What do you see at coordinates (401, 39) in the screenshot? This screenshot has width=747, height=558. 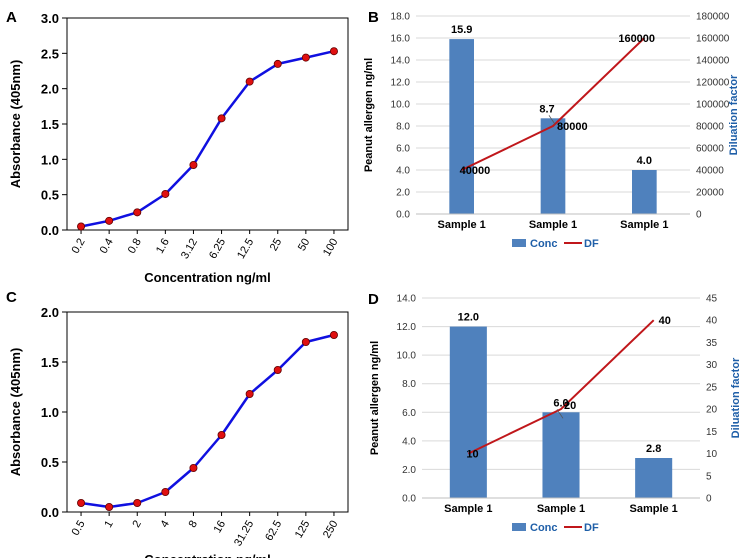 I see `y-tick-label: 16.0` at bounding box center [401, 39].